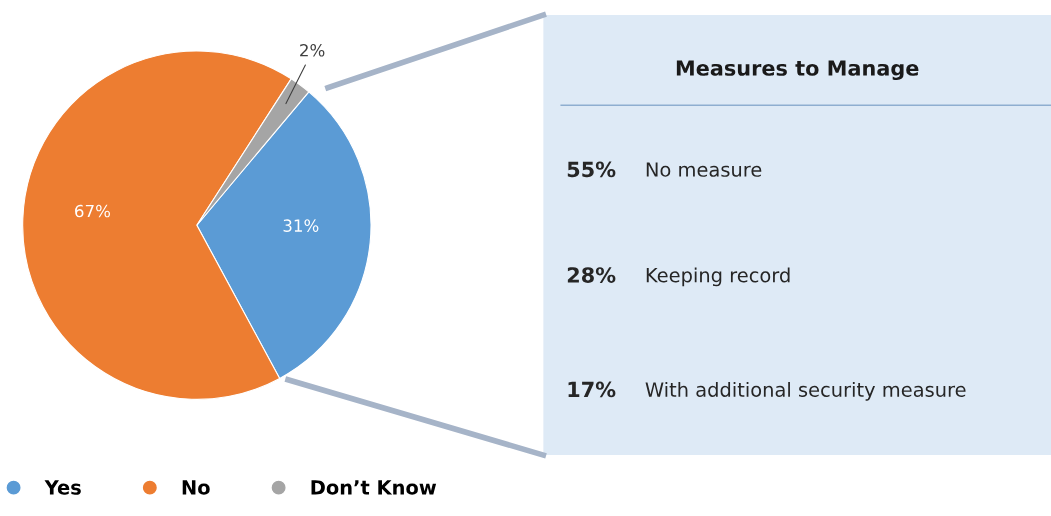 This screenshot has height=516, width=1051. Describe the element at coordinates (805, 391) in the screenshot. I see `text: With additional security measure` at that location.